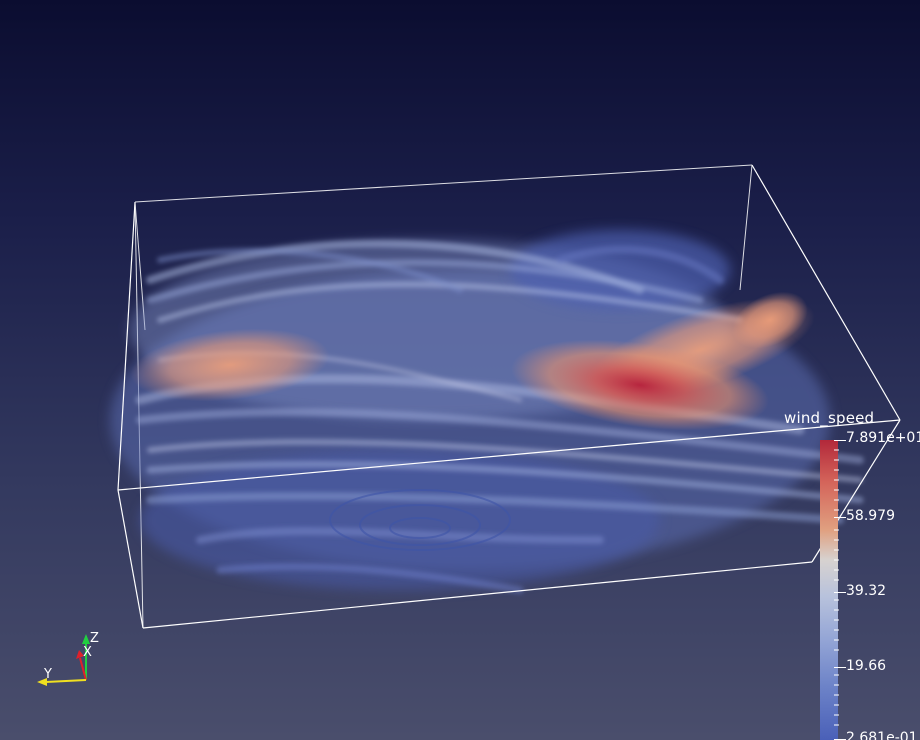 The width and height of the screenshot is (920, 740). Describe the element at coordinates (62, 676) in the screenshot. I see `y-axis: Y` at that location.